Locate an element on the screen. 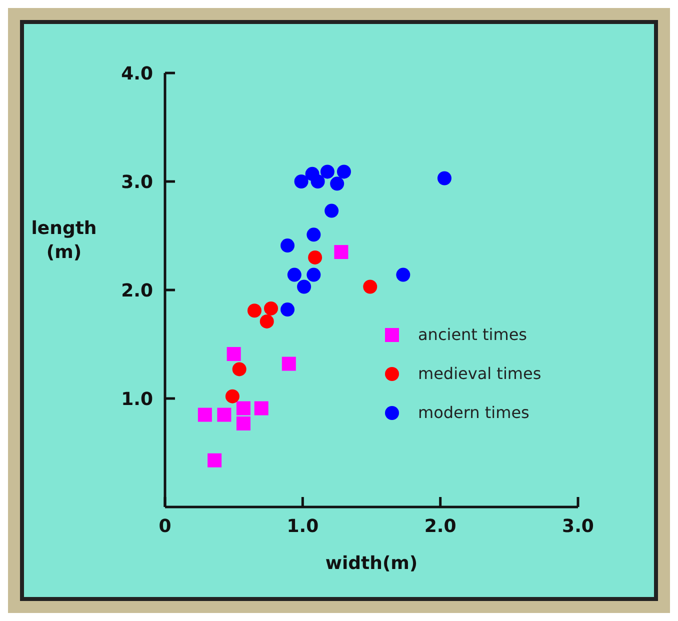 Image resolution: width=678 pixels, height=621 pixels. x-axis-title: width(m) is located at coordinates (371, 563).